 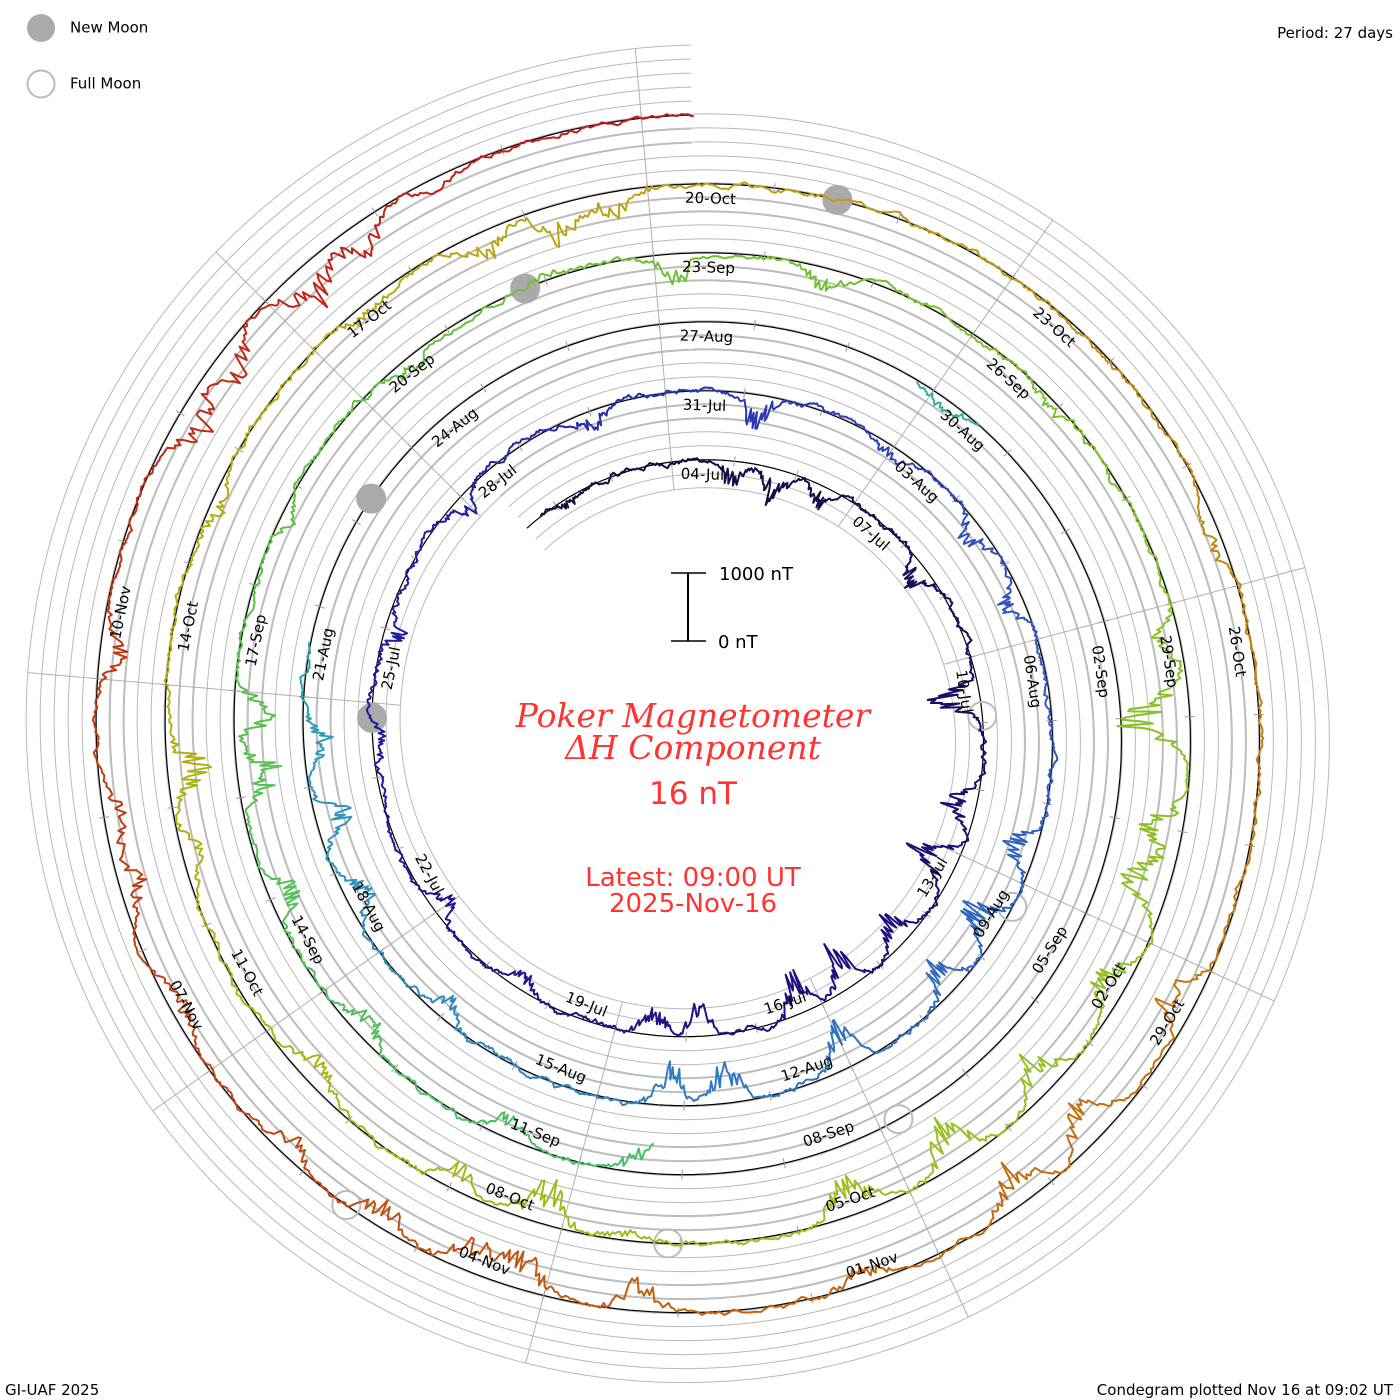 I want to click on date-label: 05-Oct, so click(x=850, y=1199).